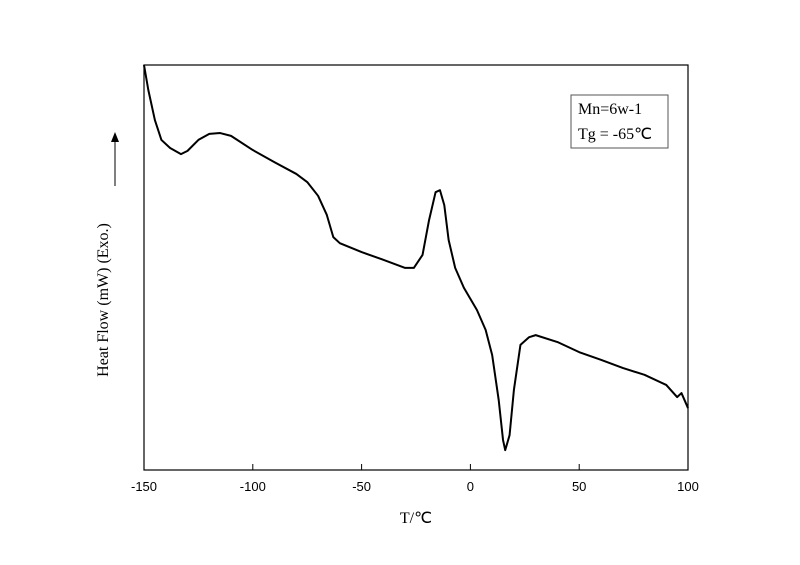 The width and height of the screenshot is (800, 565). Describe the element at coordinates (416, 518) in the screenshot. I see `x-axis-label: T/℃` at that location.